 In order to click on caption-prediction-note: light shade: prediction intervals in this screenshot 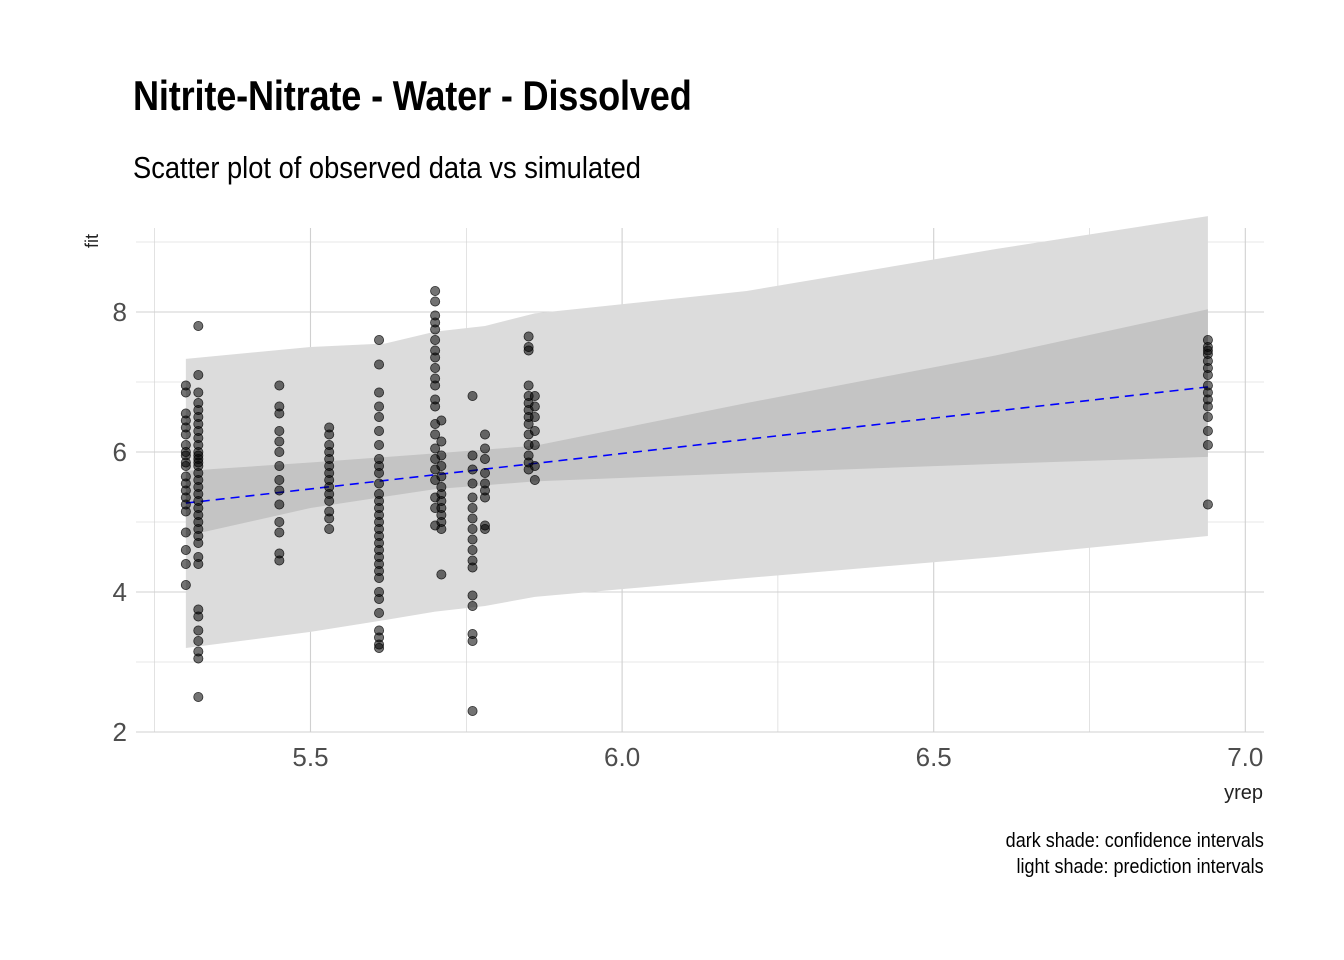, I will do `click(1140, 867)`.